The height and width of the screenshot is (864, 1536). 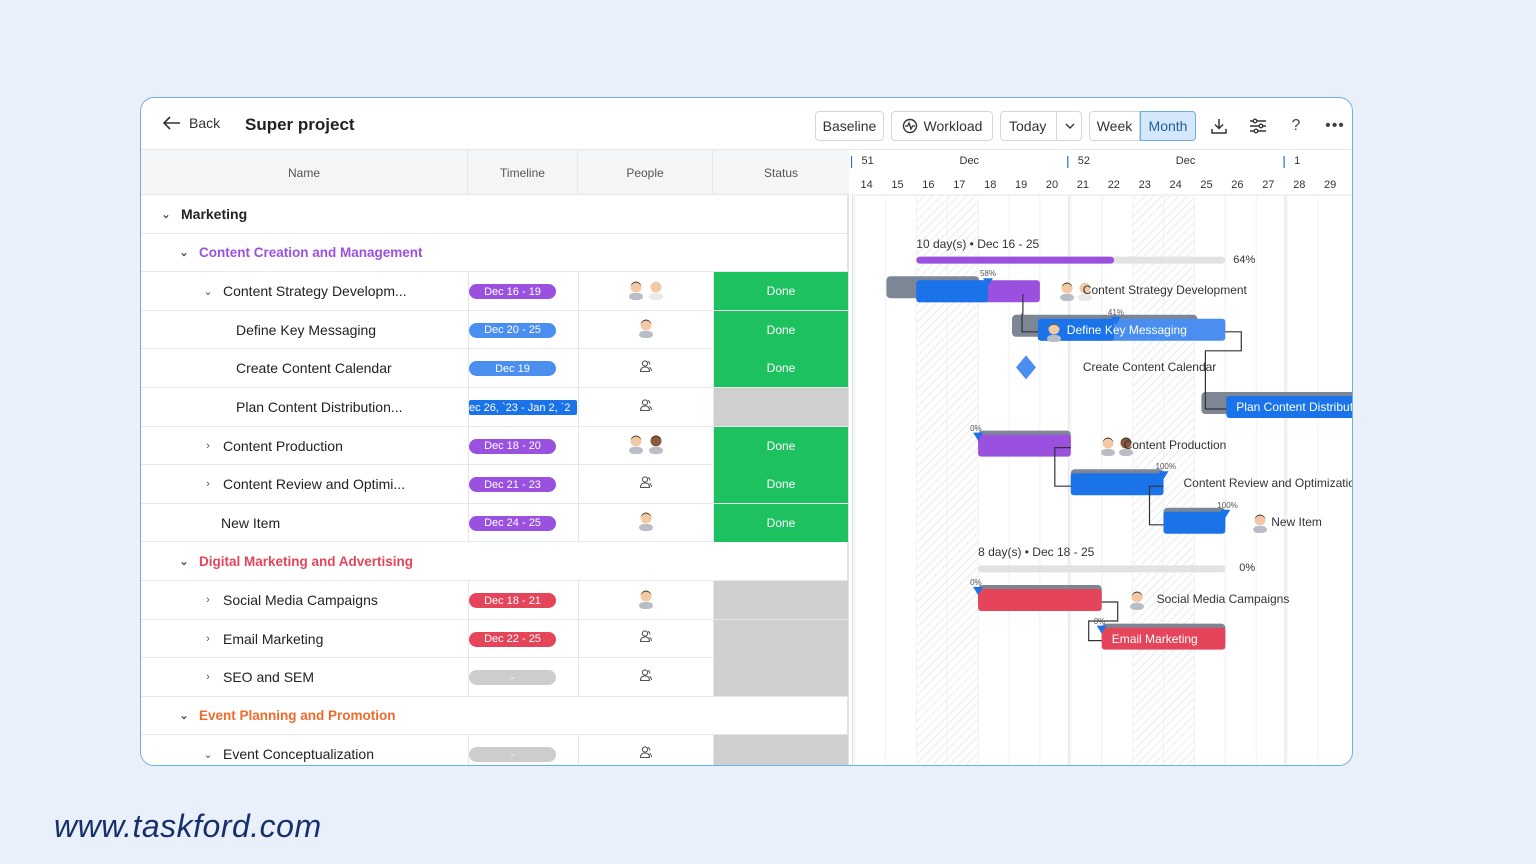 I want to click on task-name: › Social Media Campaigns, so click(x=289, y=600).